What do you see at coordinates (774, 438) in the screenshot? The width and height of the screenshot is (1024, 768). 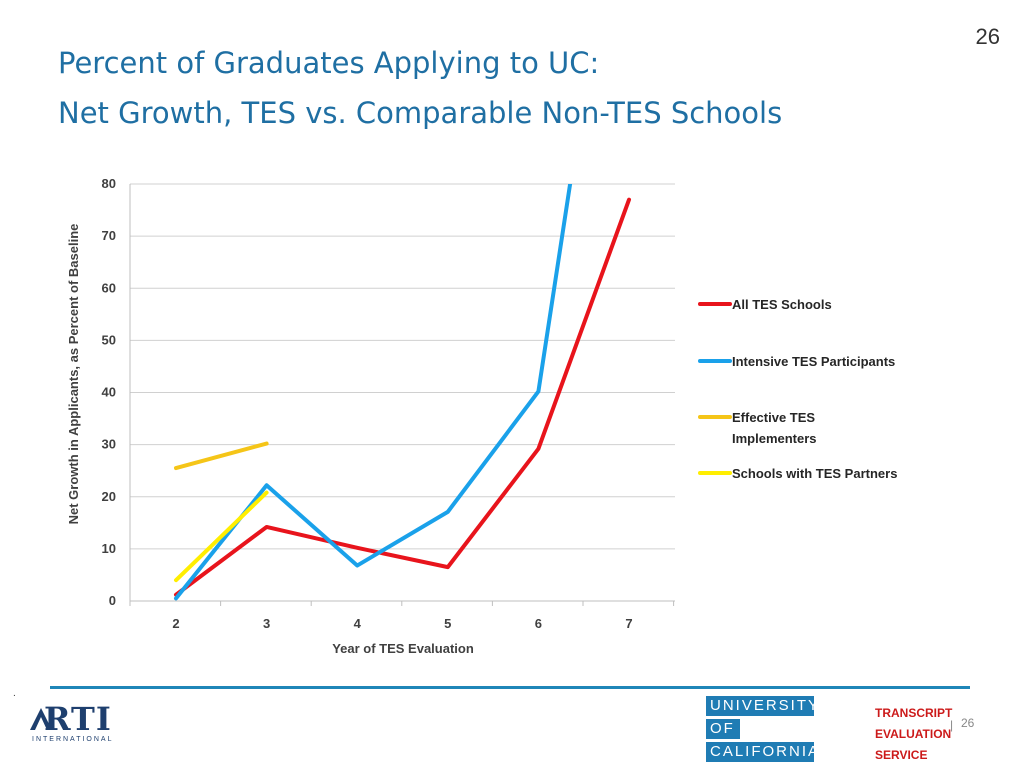 I see `legend-label-cont: Implementers` at bounding box center [774, 438].